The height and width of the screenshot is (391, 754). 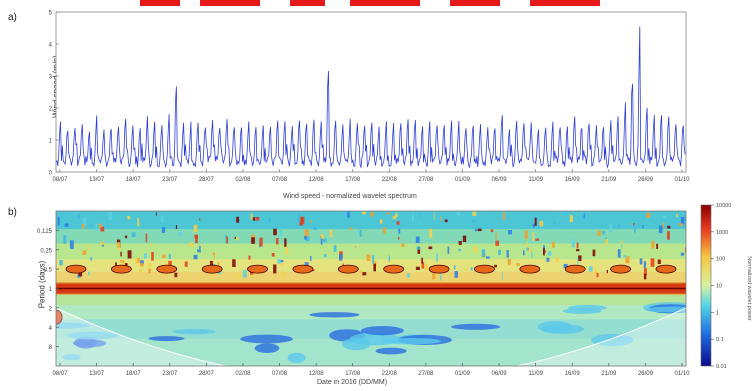 What do you see at coordinates (646, 374) in the screenshot?
I see `x-tick-label-b: 26/09` at bounding box center [646, 374].